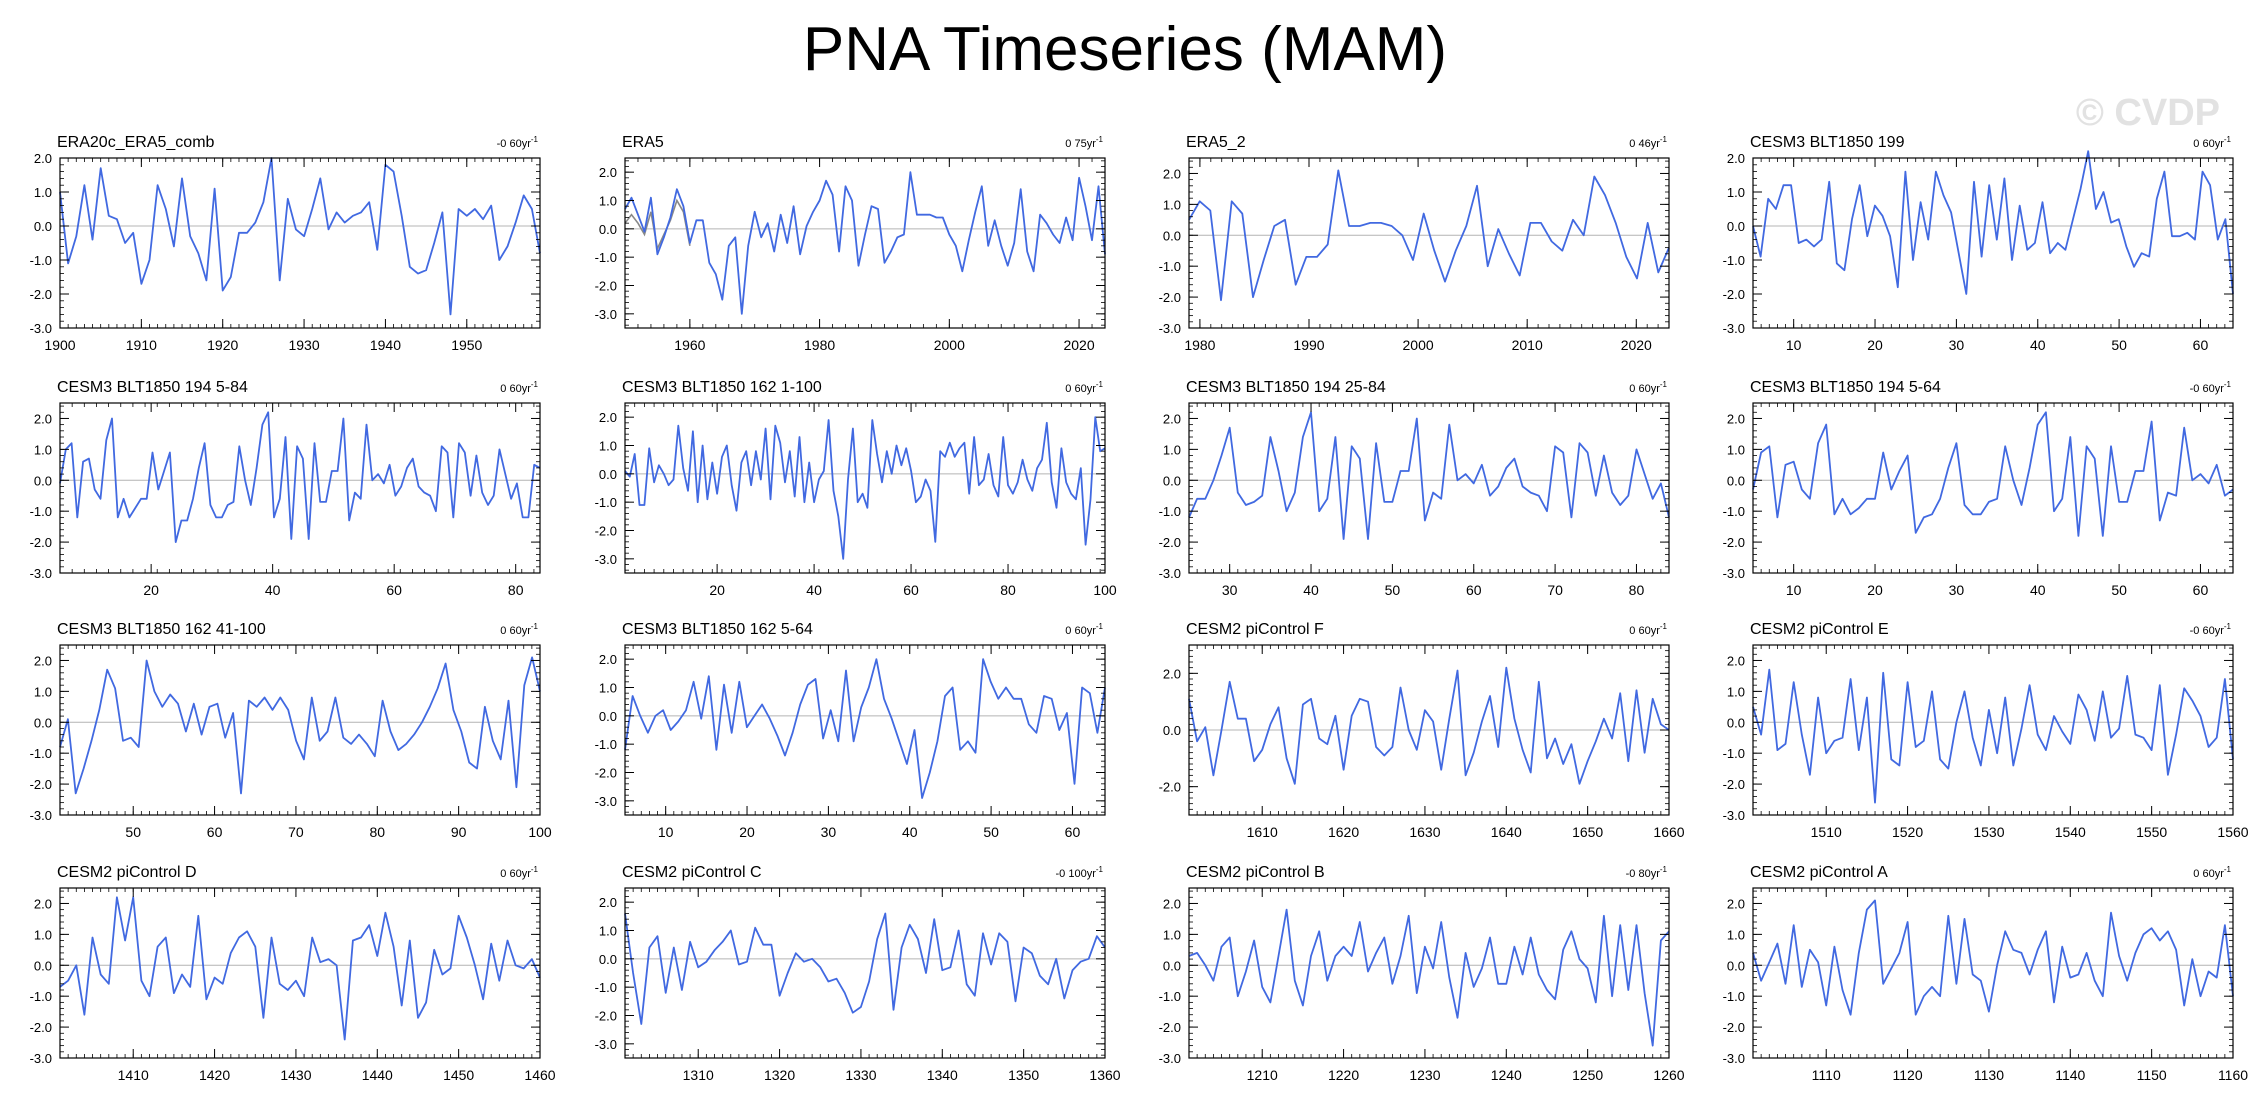 This screenshot has height=1118, width=2250. I want to click on panel-trend: 0 75yr-1, so click(1084, 142).